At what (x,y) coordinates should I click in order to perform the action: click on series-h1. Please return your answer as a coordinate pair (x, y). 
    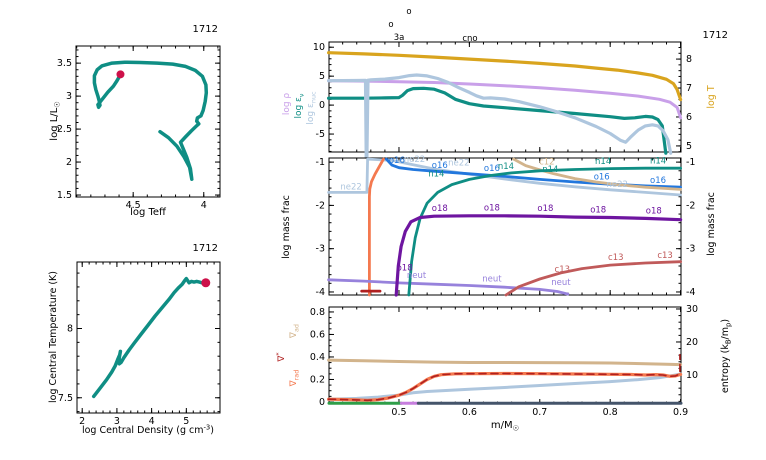
    Looking at the image, I should click on (376, 227).